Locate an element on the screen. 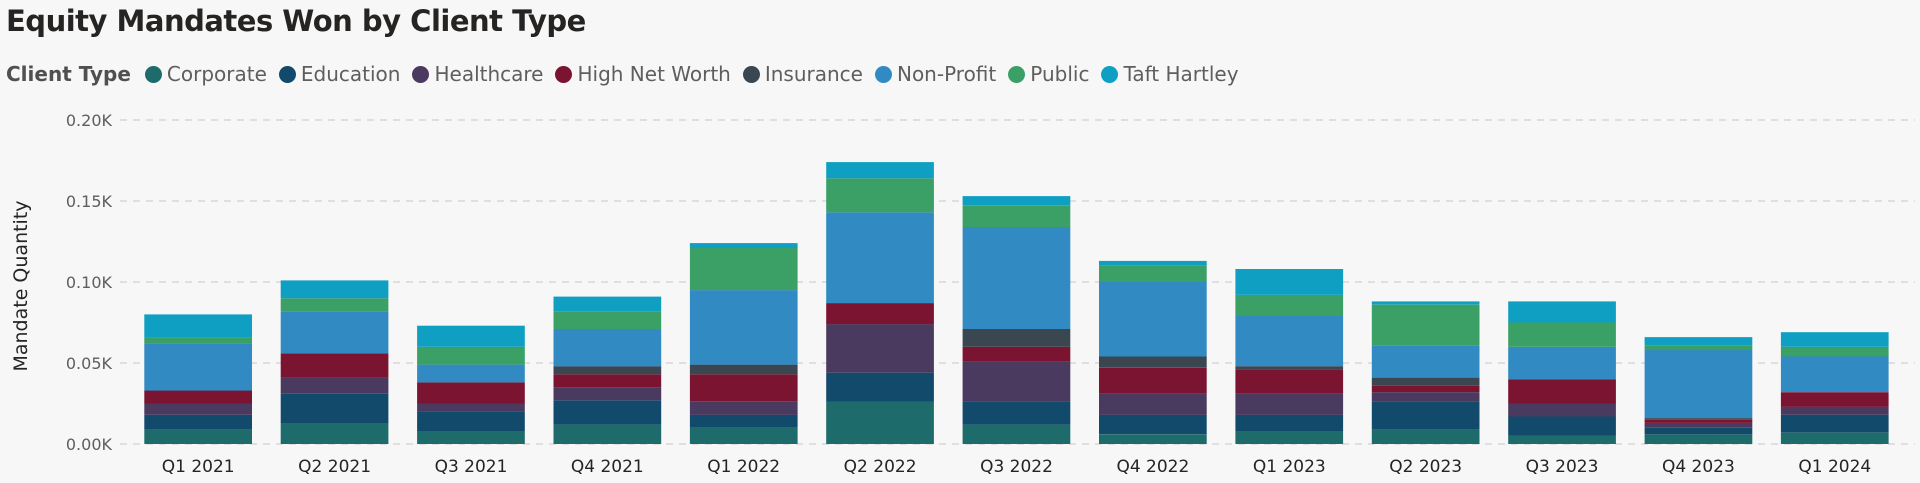 Image resolution: width=1920 pixels, height=483 pixels. legend-item-taft-hartley: Taft Hartley is located at coordinates (1170, 74).